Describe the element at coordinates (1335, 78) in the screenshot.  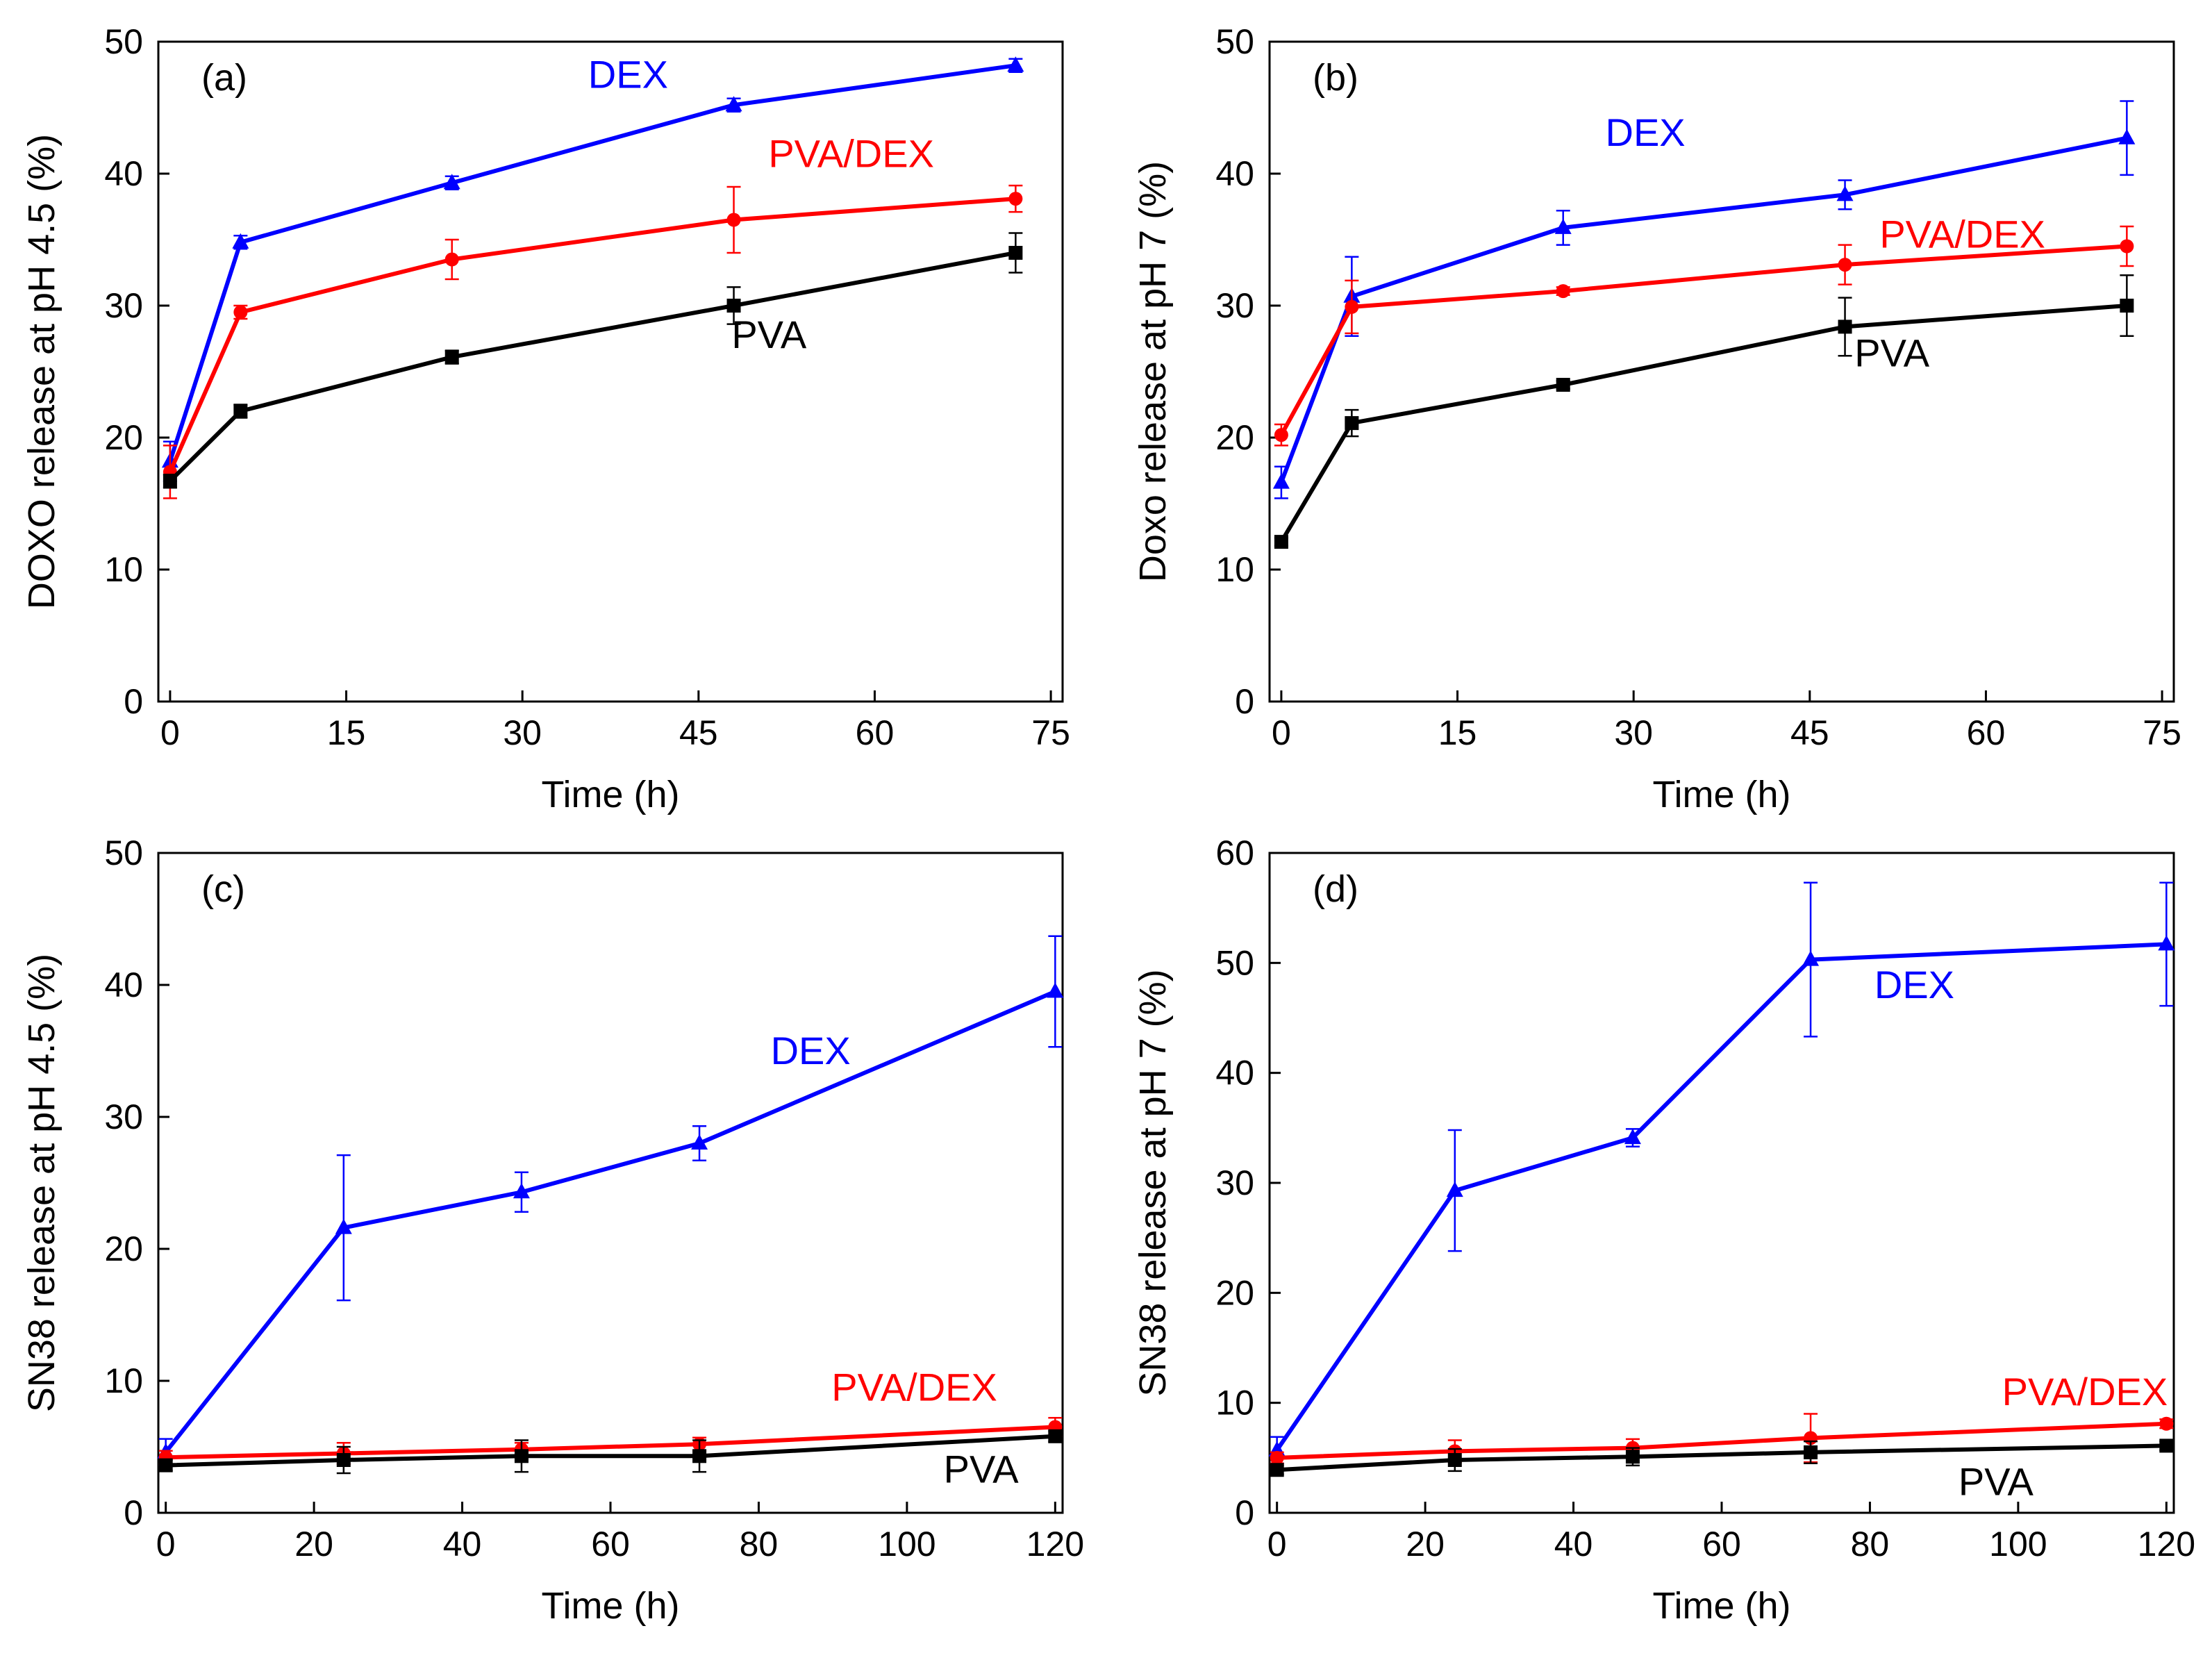
I see `panel-tag: (b)` at that location.